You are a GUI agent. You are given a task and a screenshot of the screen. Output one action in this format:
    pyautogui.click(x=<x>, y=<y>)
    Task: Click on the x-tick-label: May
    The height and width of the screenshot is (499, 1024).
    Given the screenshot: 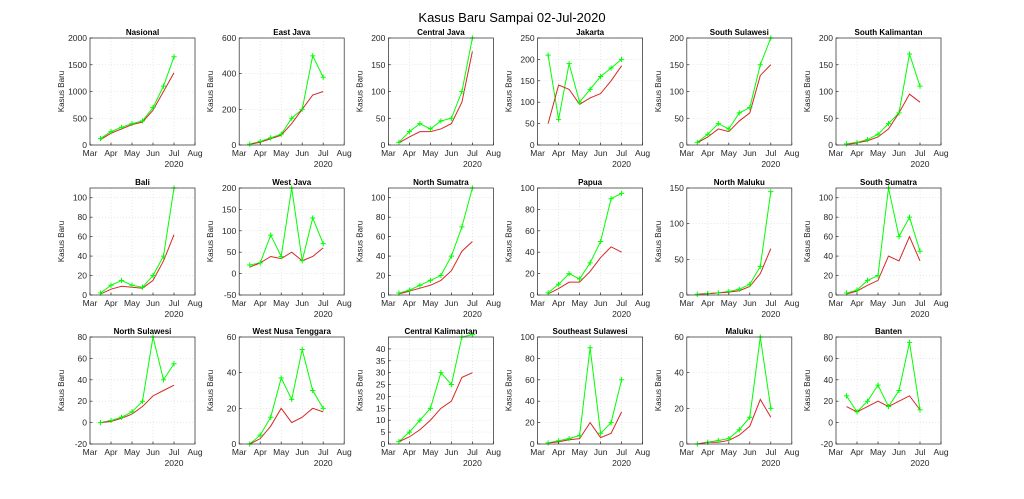 What is the action you would take?
    pyautogui.click(x=878, y=153)
    